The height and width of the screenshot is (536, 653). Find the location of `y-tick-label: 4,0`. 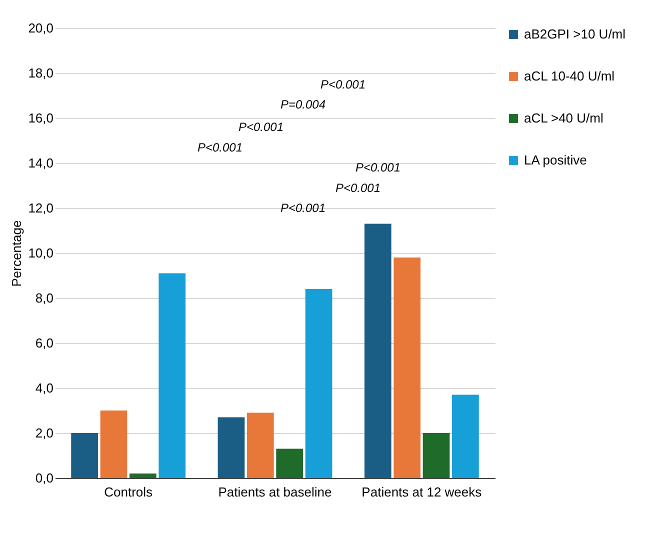

y-tick-label: 4,0 is located at coordinates (44, 388).